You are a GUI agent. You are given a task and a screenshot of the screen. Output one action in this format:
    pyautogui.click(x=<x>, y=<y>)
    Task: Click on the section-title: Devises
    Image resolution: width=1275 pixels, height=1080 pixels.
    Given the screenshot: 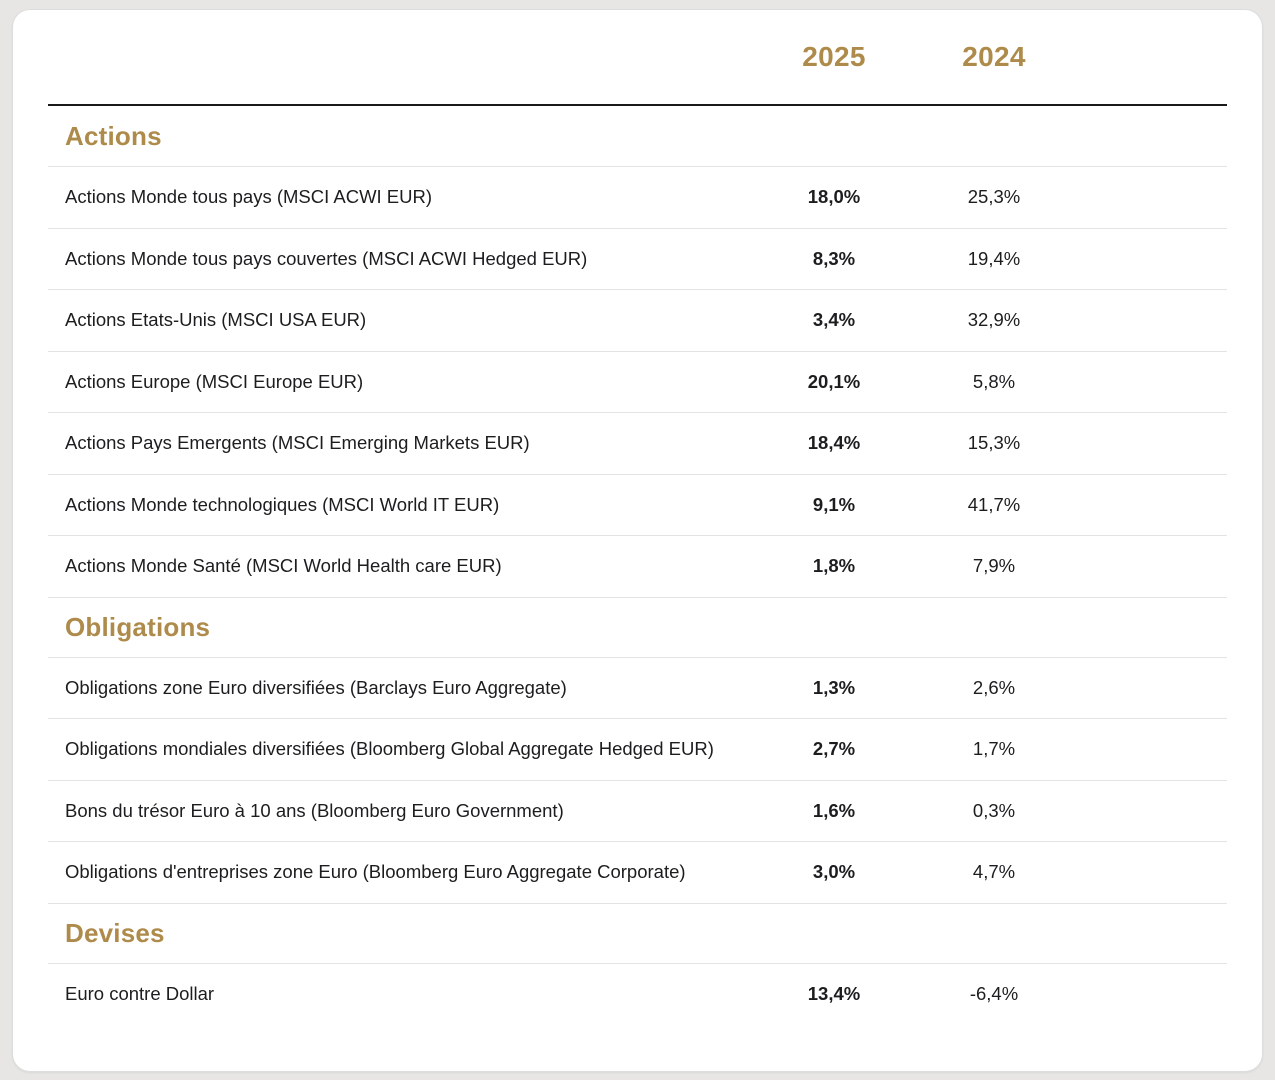 What is the action you would take?
    pyautogui.click(x=115, y=932)
    